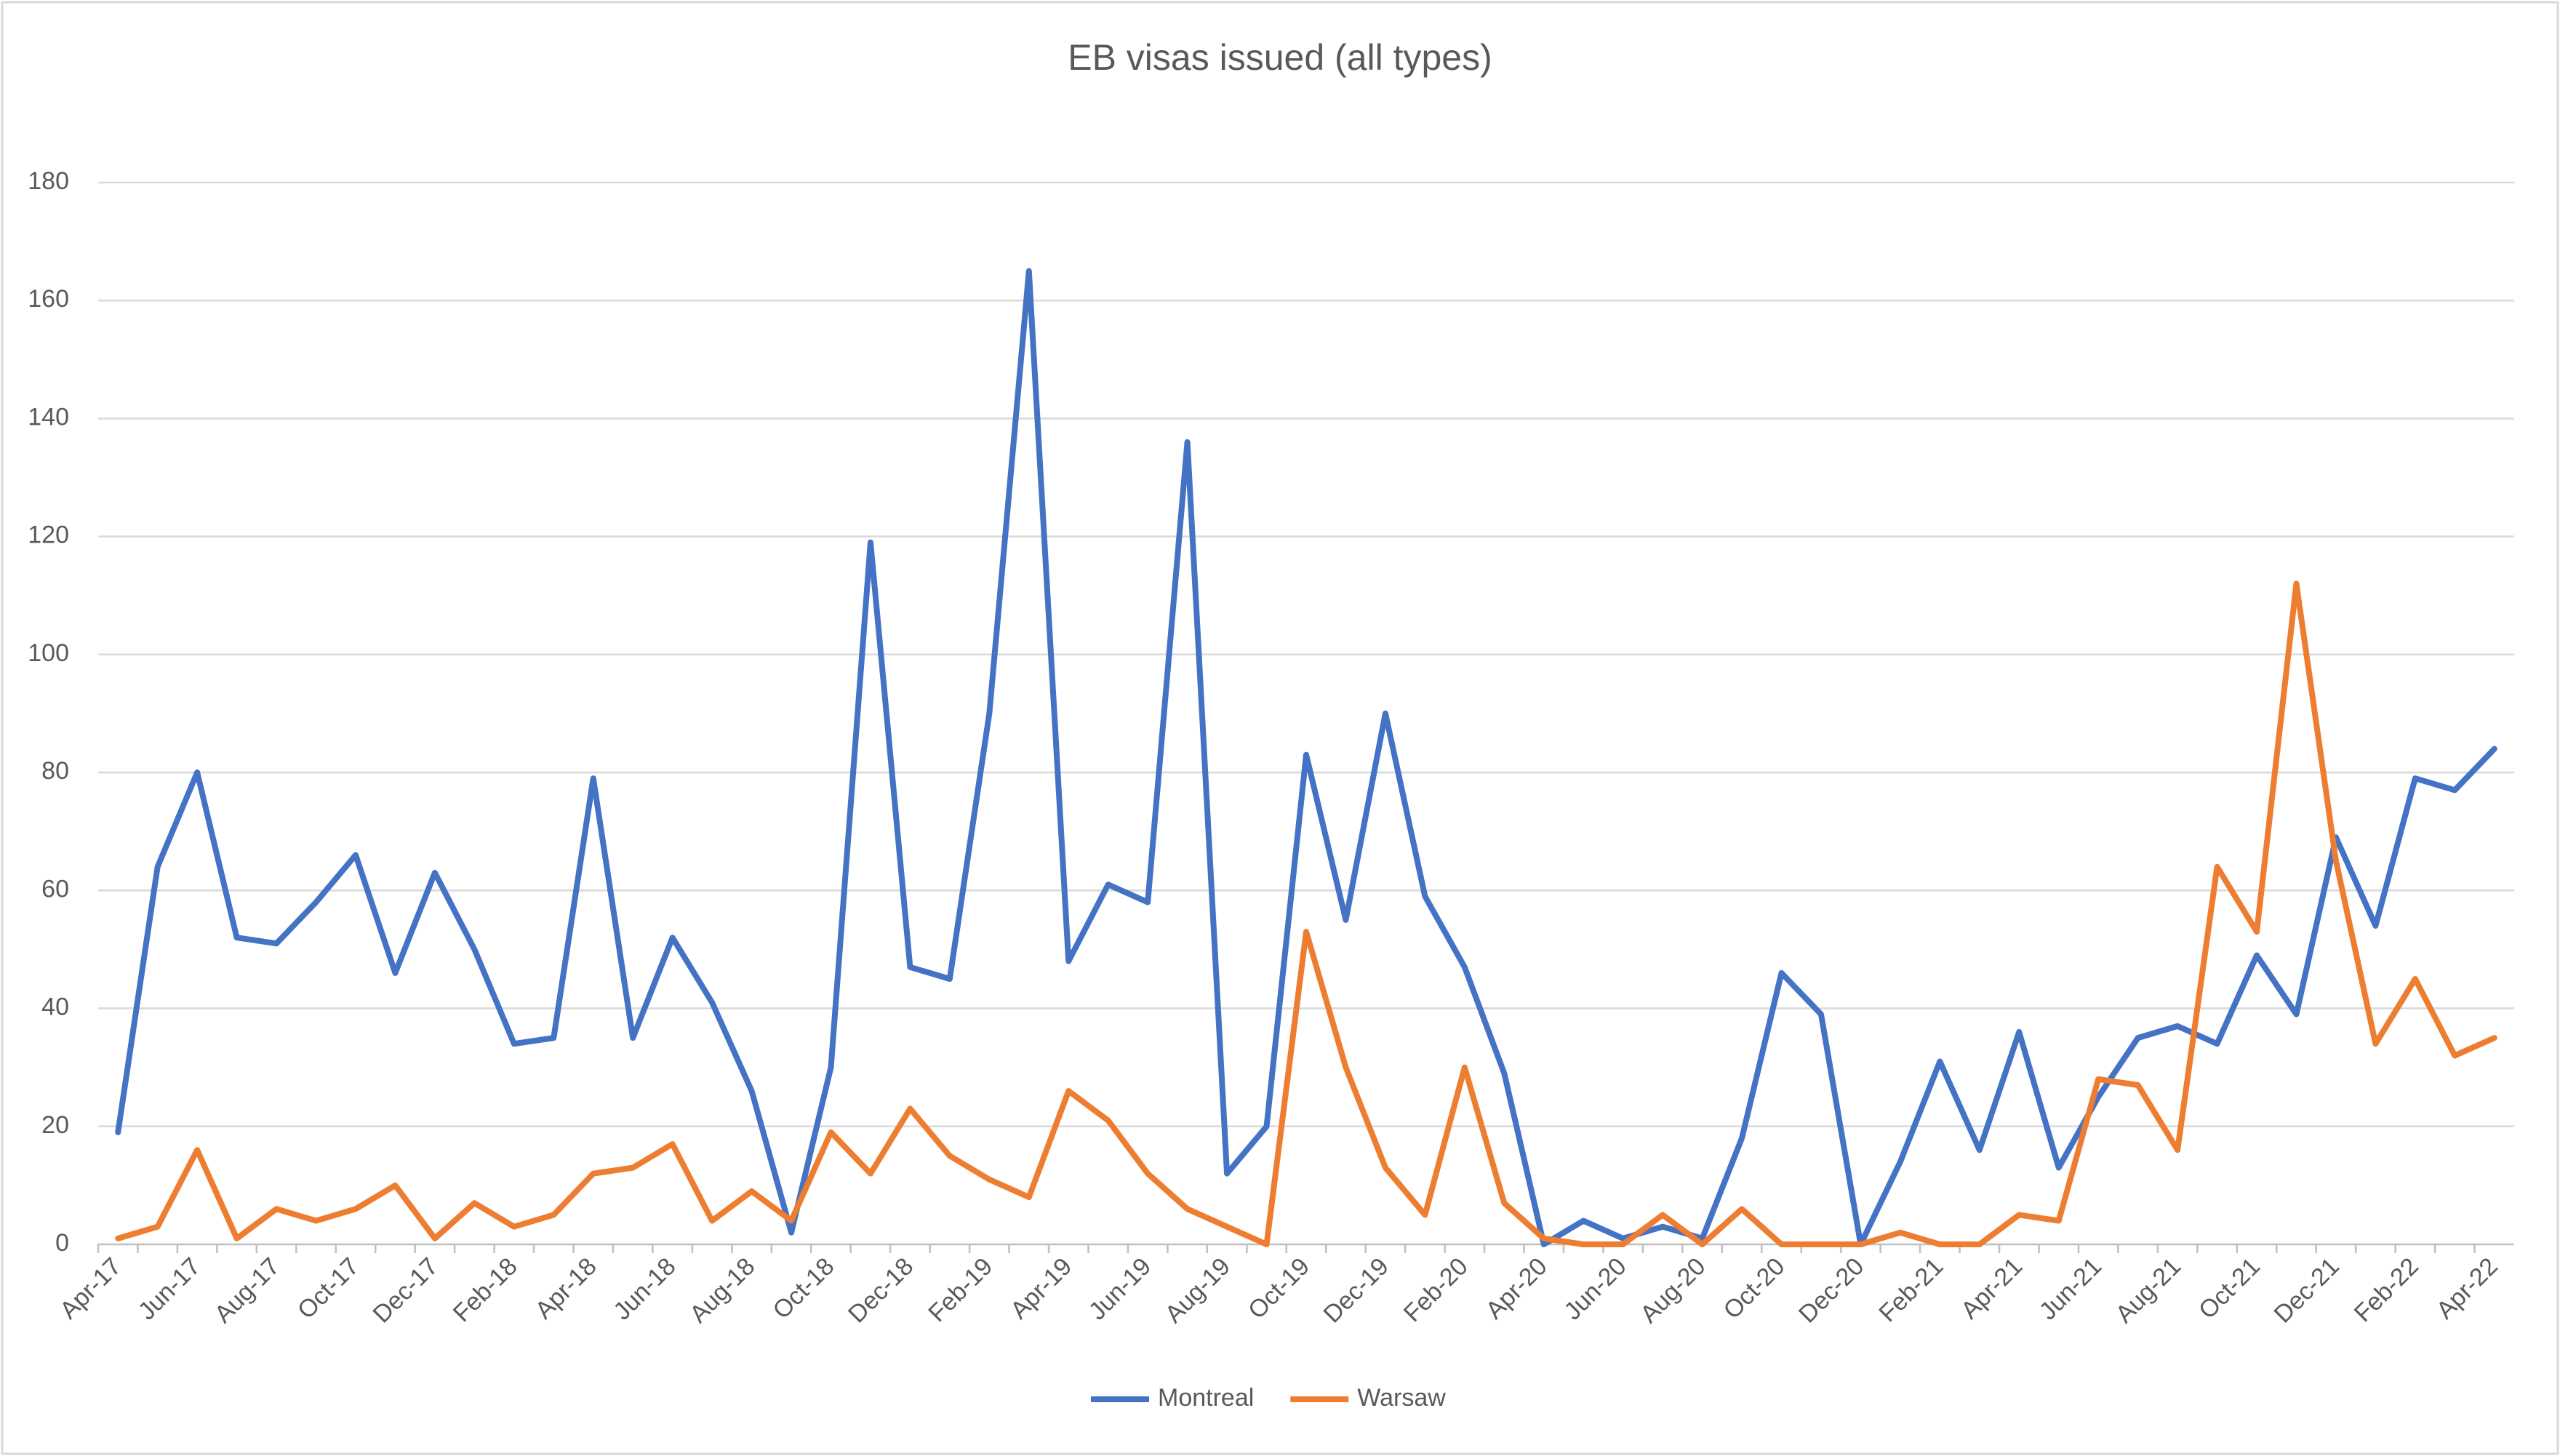 The width and height of the screenshot is (2560, 1456). I want to click on y-tick-label: 100, so click(48, 653).